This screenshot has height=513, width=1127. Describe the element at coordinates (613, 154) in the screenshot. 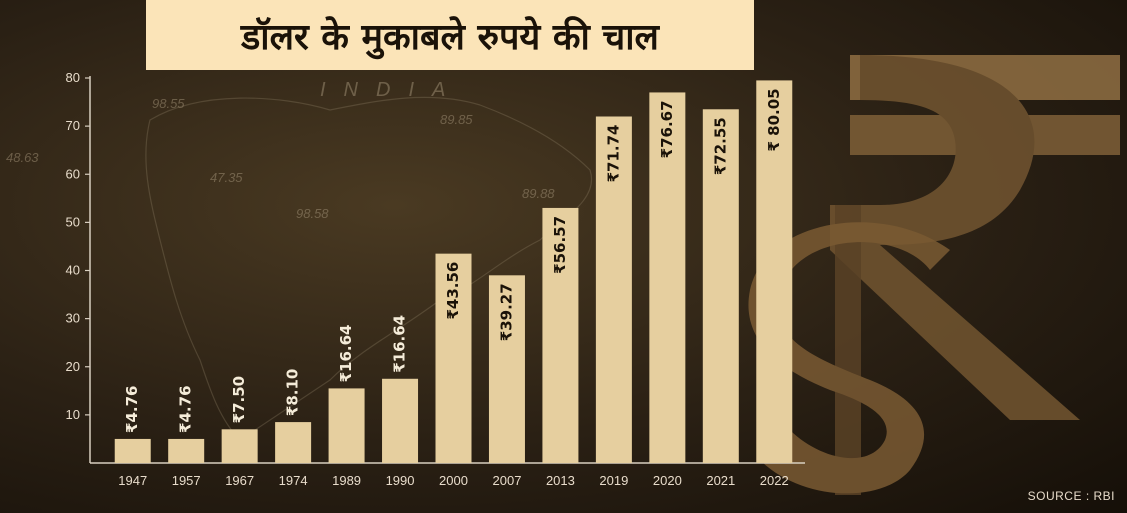

I see `data-label: ₹71.74` at that location.